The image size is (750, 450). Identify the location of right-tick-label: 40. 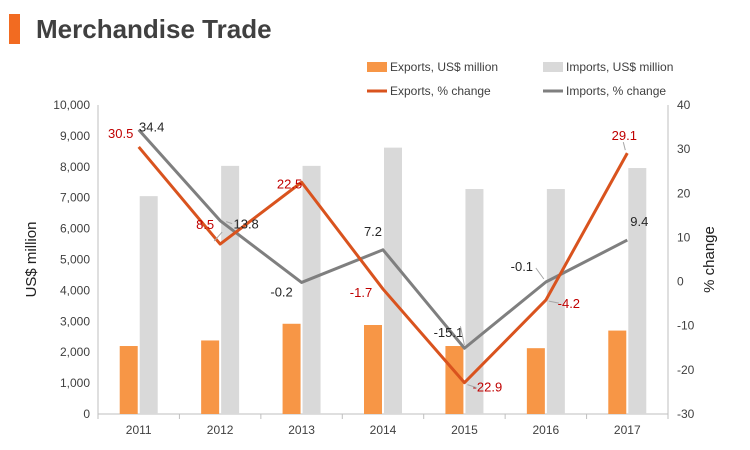
(684, 105).